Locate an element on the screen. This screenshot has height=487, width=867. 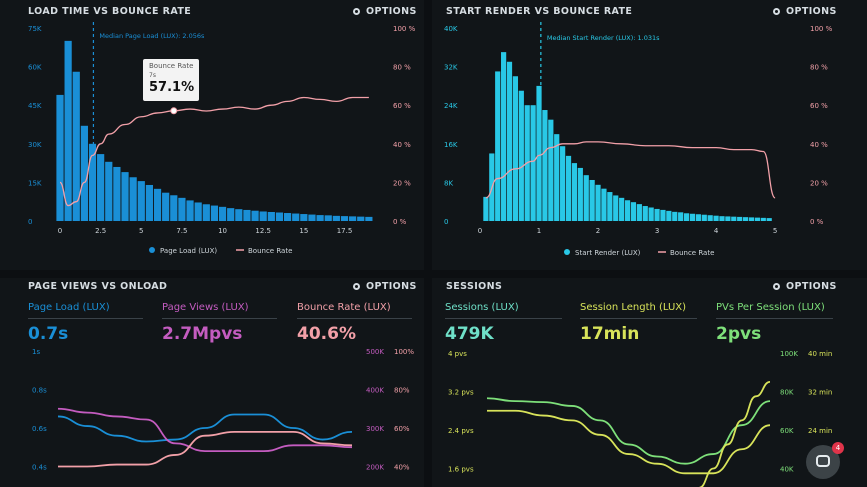
y-tick-label: 45K is located at coordinates (35, 106).